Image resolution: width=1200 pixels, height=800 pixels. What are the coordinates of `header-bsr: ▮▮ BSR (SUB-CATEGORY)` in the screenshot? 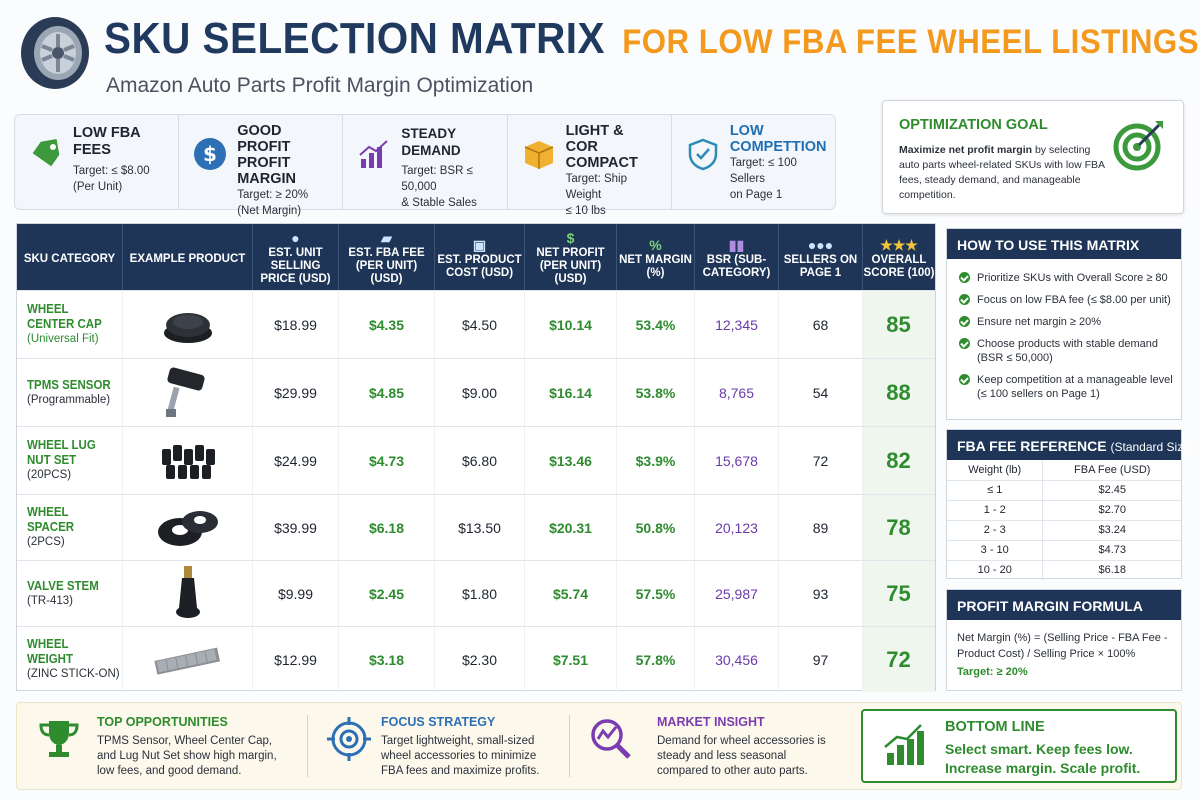 It's located at (737, 257).